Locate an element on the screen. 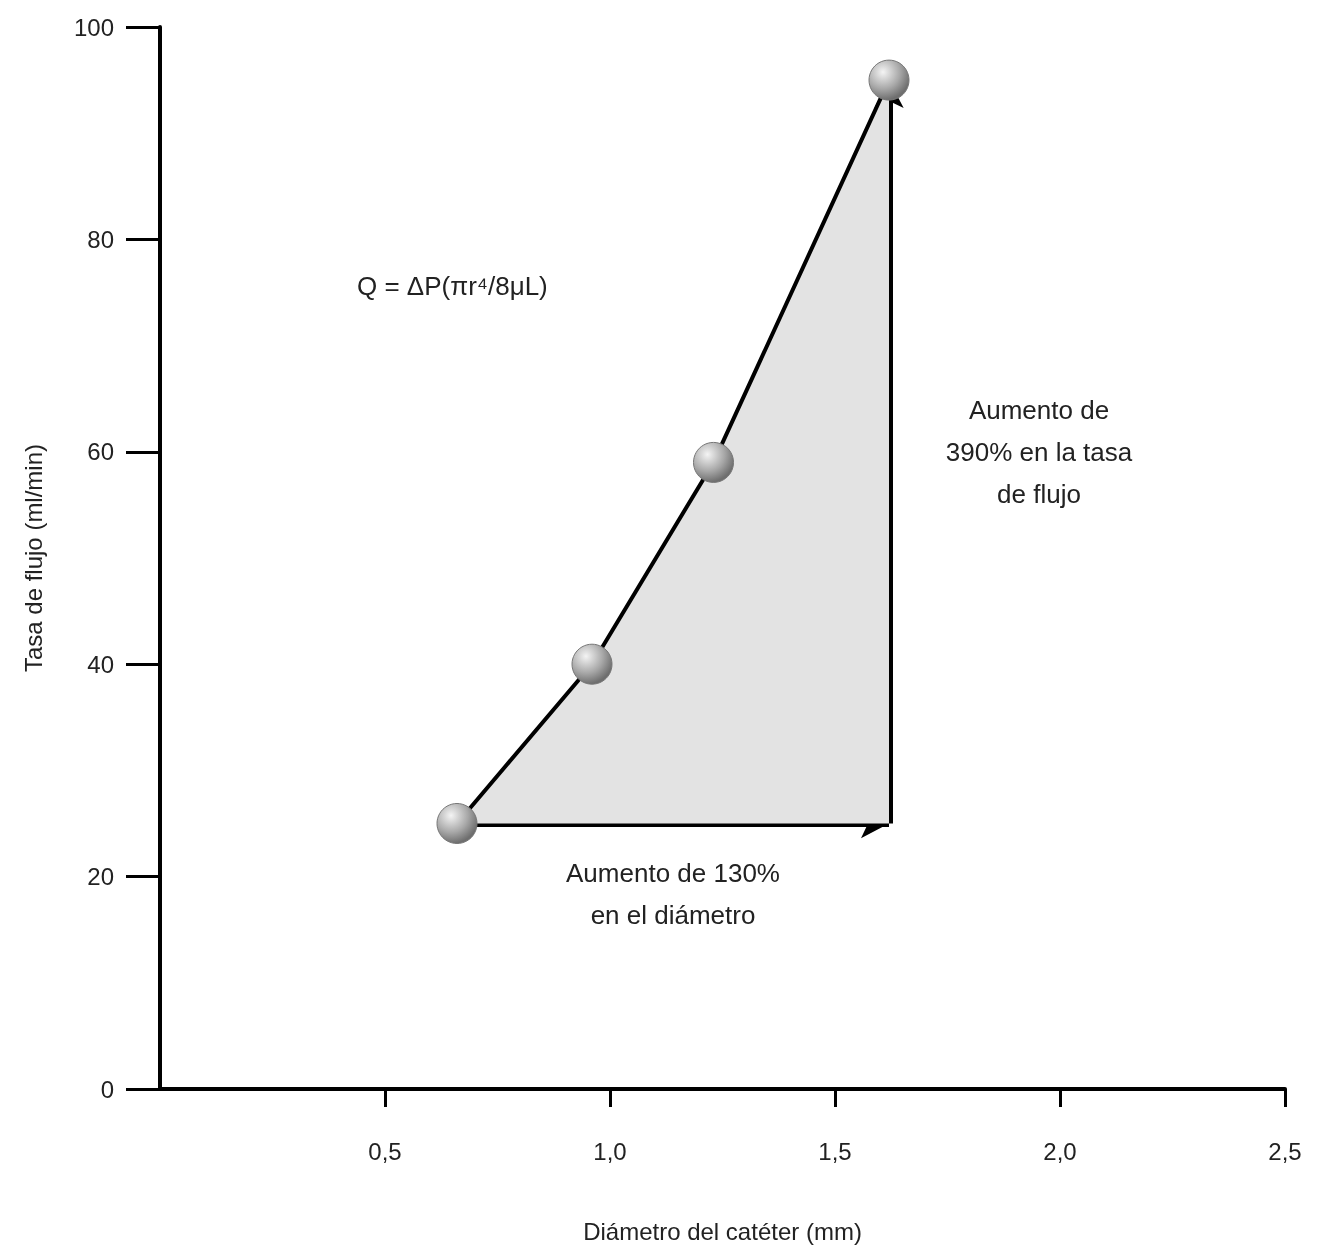  x-axis-title: Diámetro del catéter (mm) is located at coordinates (722, 1231).